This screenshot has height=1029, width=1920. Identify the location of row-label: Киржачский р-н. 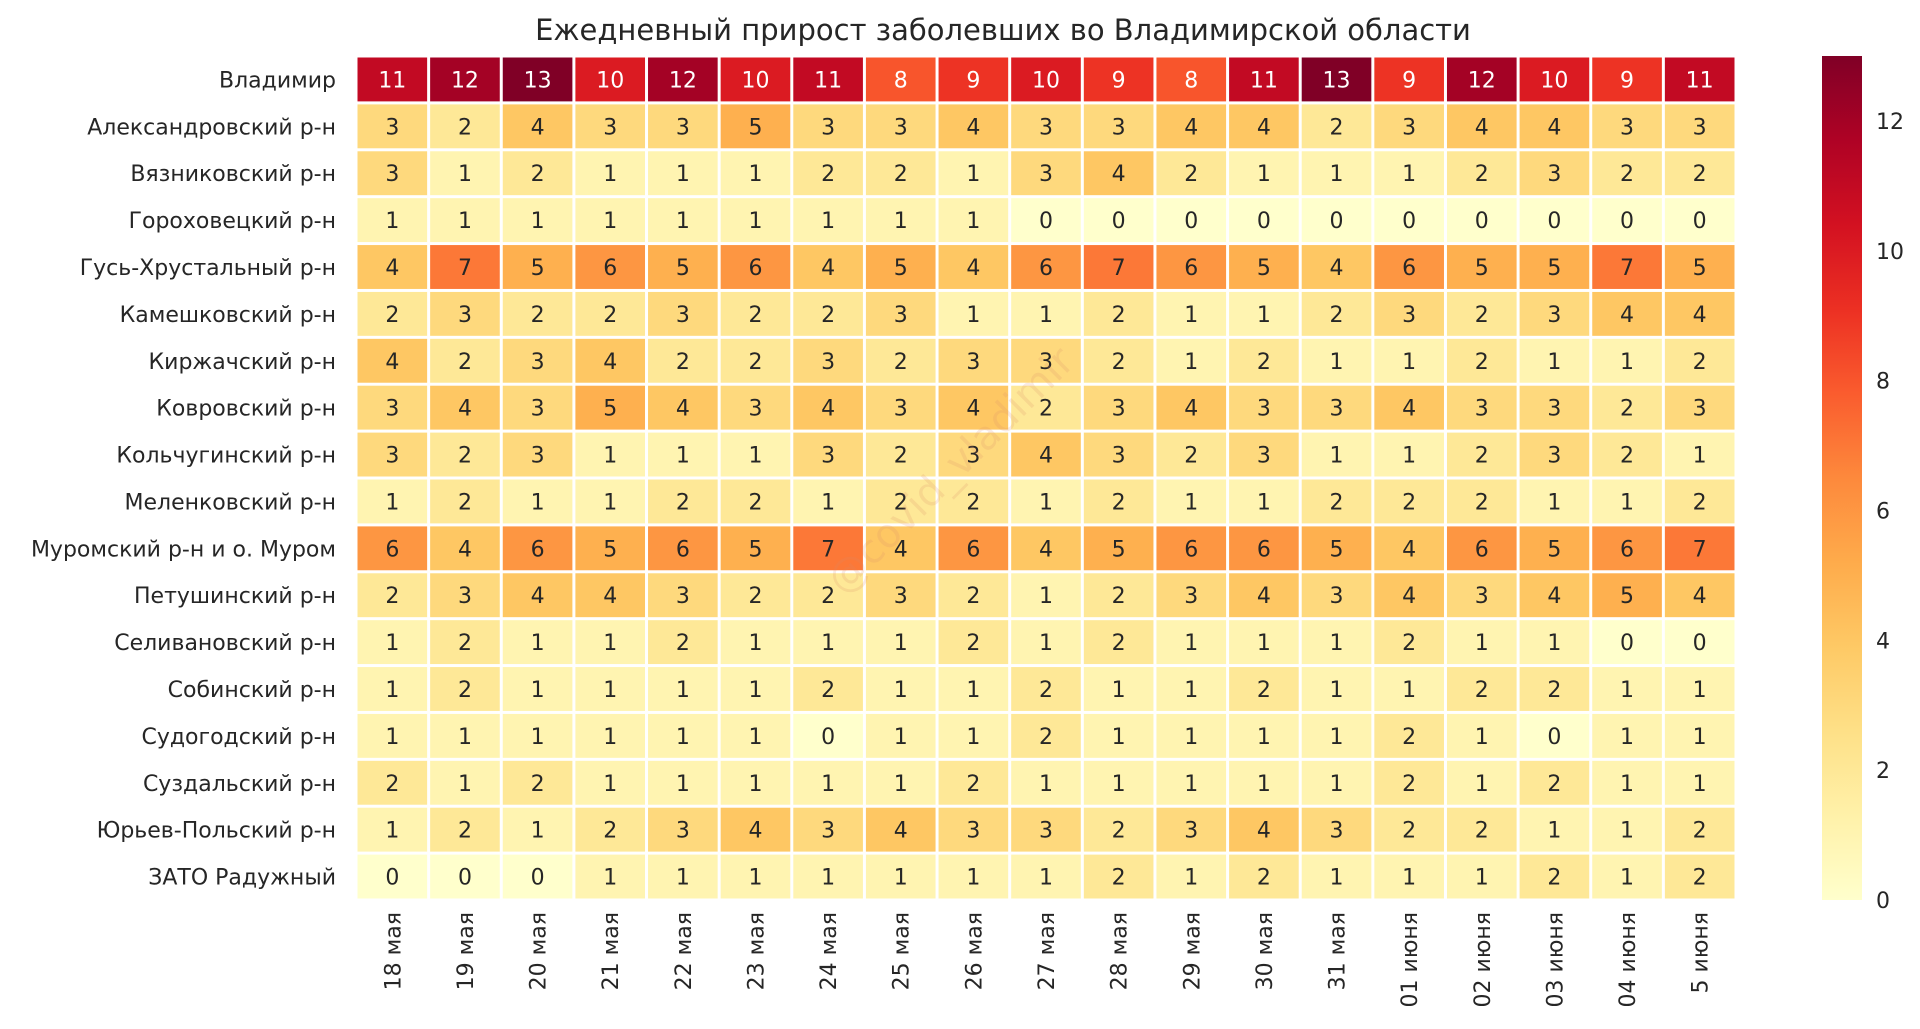
(242, 362).